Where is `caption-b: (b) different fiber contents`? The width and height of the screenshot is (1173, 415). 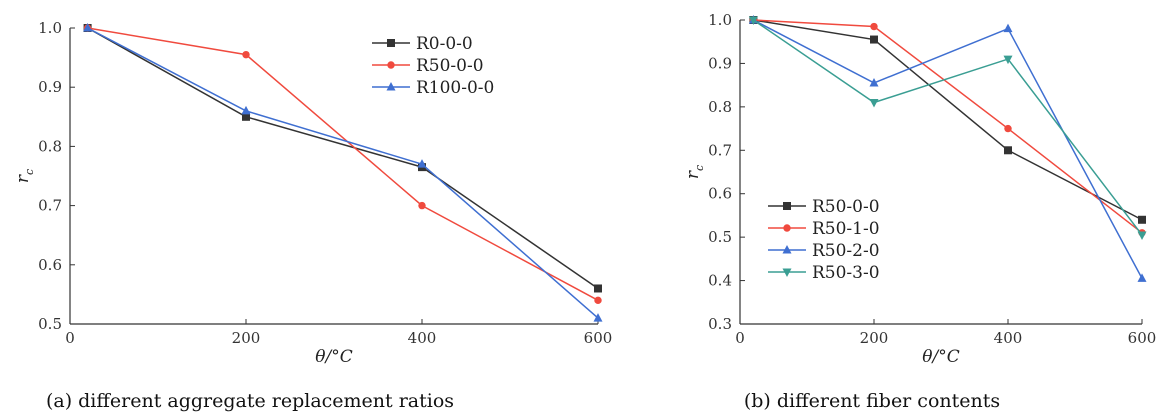
caption-b: (b) different fiber contents is located at coordinates (872, 401).